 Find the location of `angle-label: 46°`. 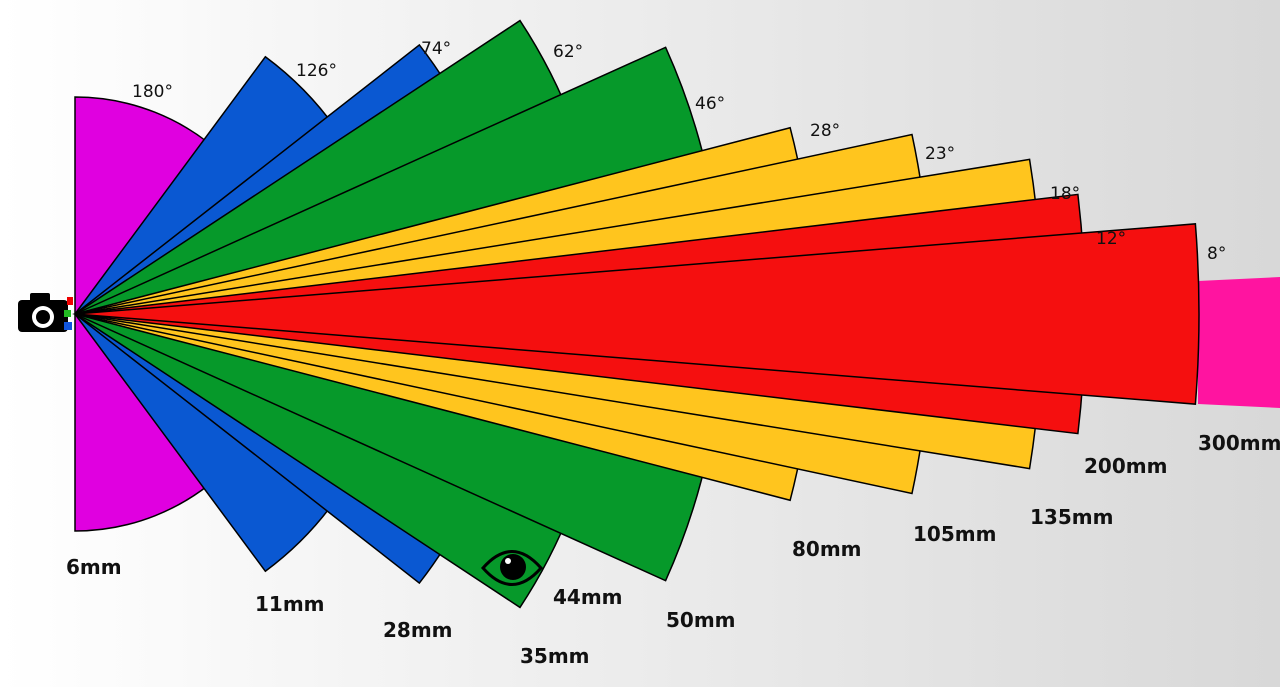

angle-label: 46° is located at coordinates (710, 104).